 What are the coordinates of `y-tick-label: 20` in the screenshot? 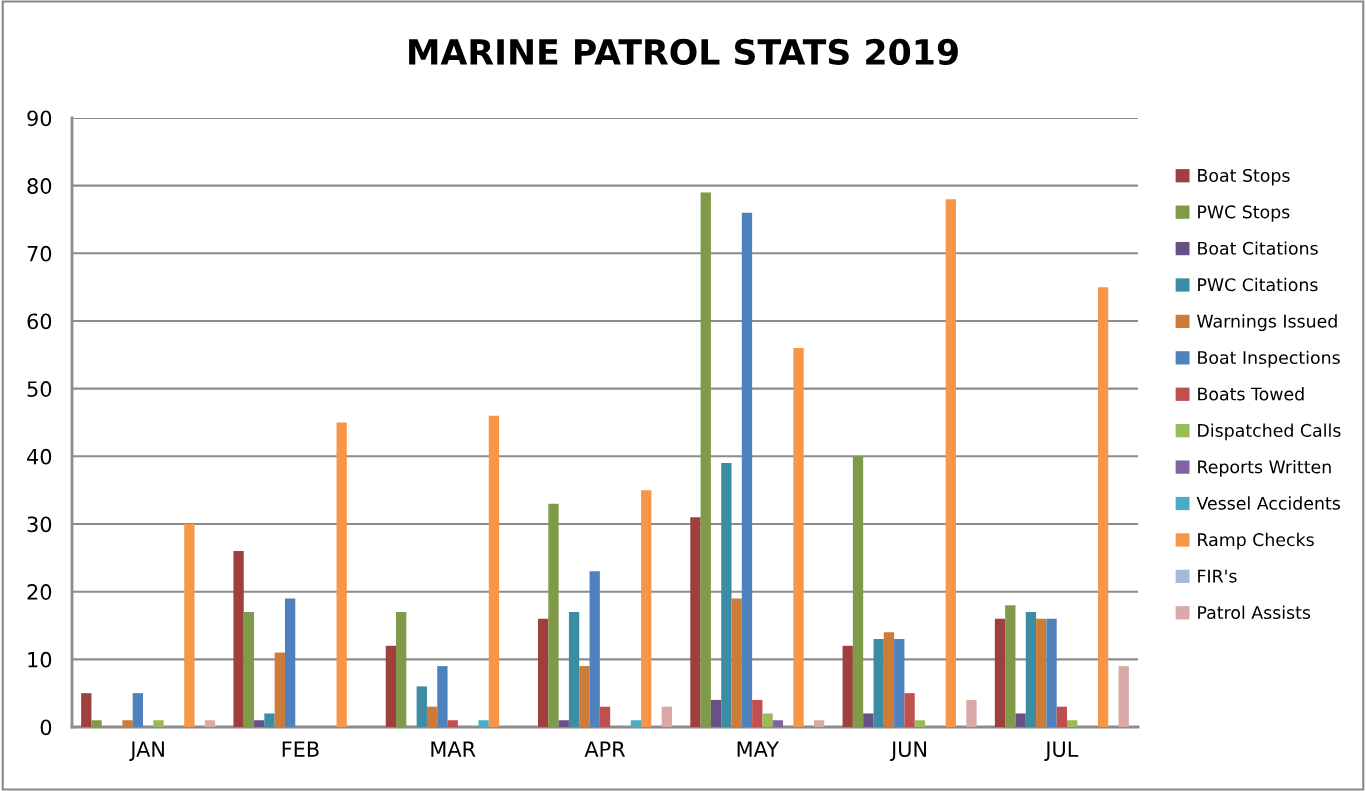 It's located at (39, 592).